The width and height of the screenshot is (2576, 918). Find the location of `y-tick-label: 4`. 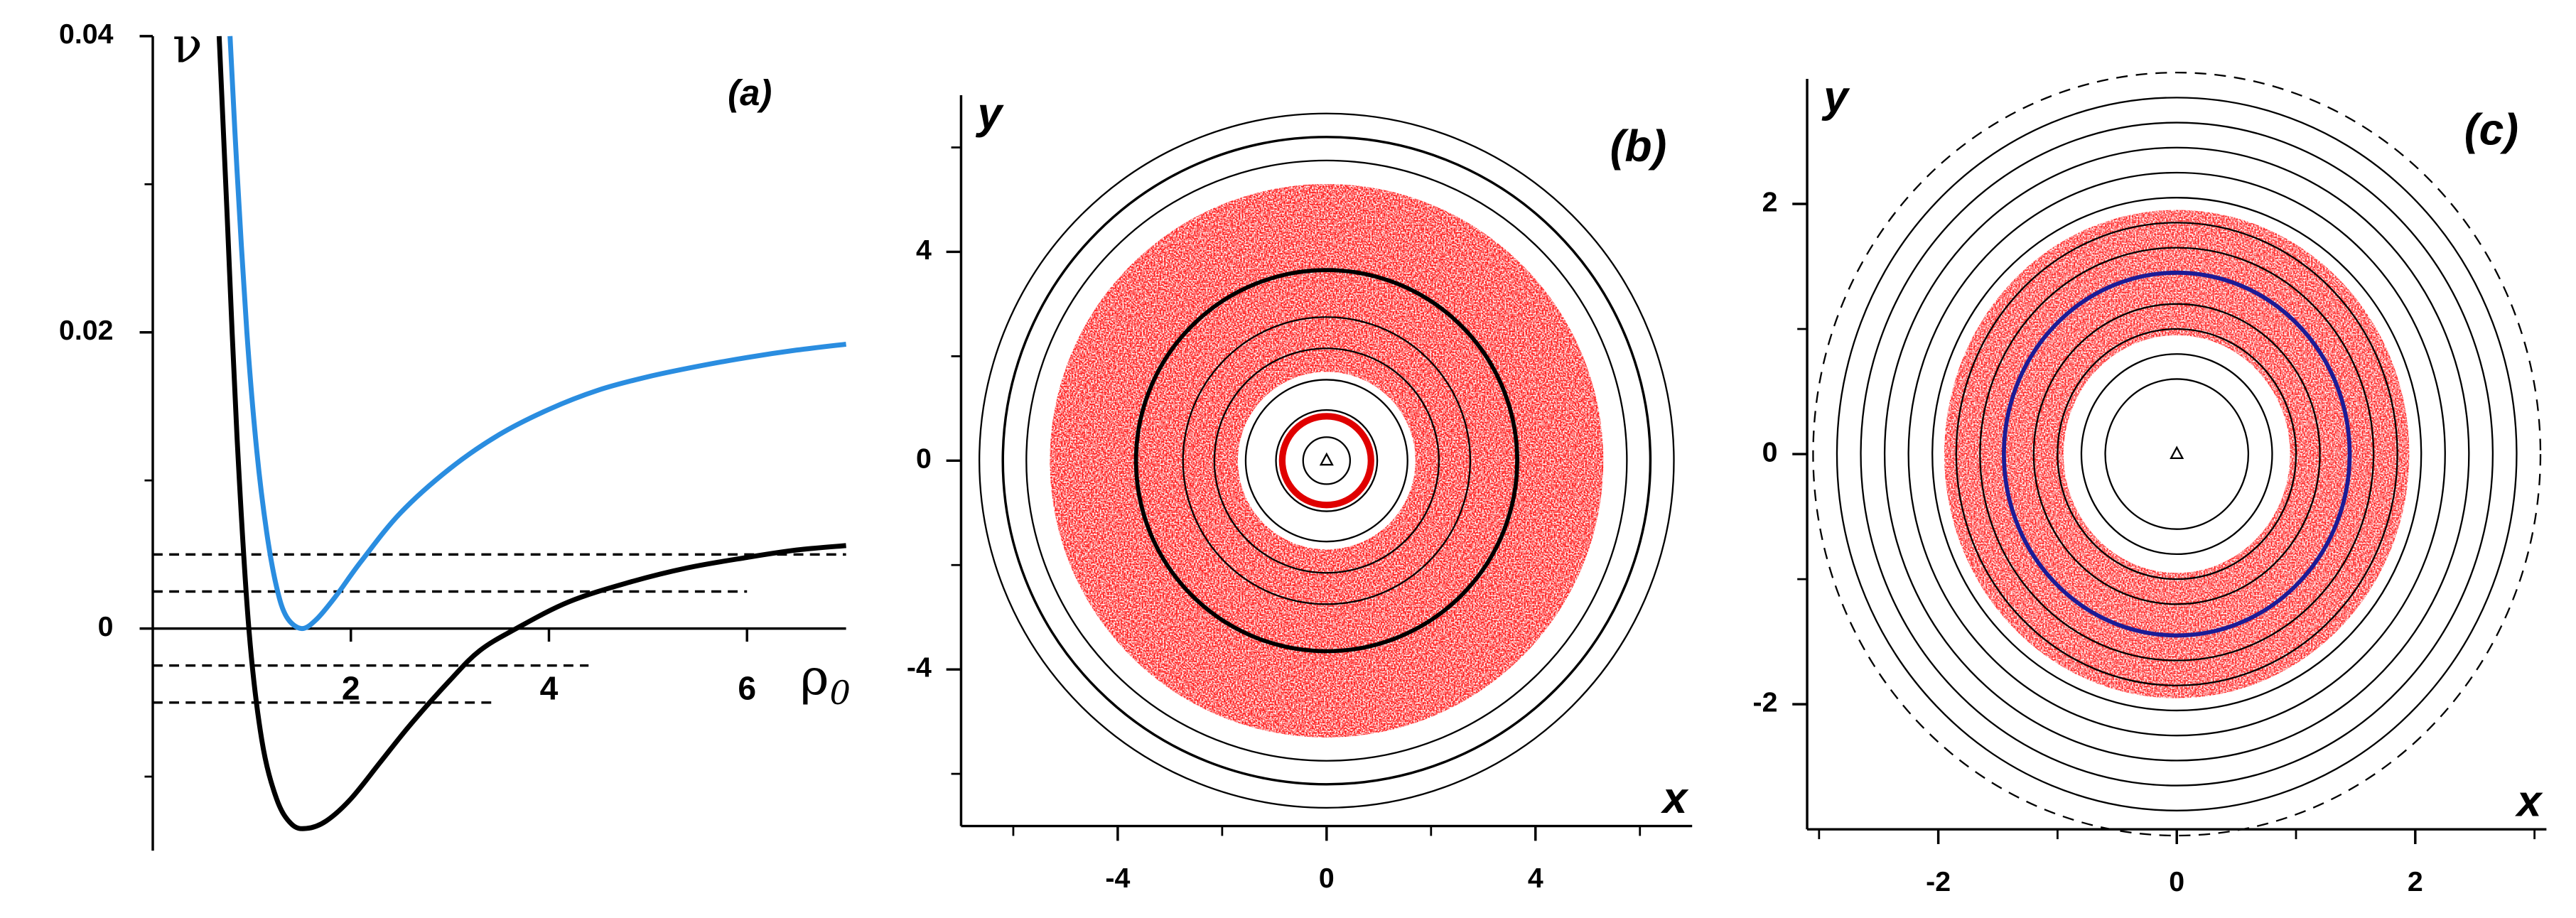

y-tick-label: 4 is located at coordinates (924, 250).